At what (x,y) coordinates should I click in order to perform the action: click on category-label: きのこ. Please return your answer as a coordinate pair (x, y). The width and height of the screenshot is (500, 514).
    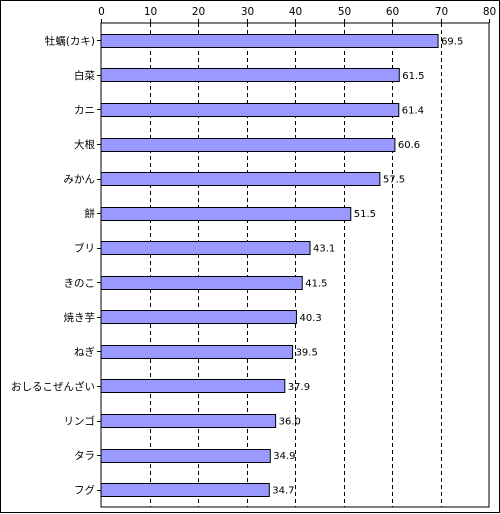
    Looking at the image, I should click on (80, 283).